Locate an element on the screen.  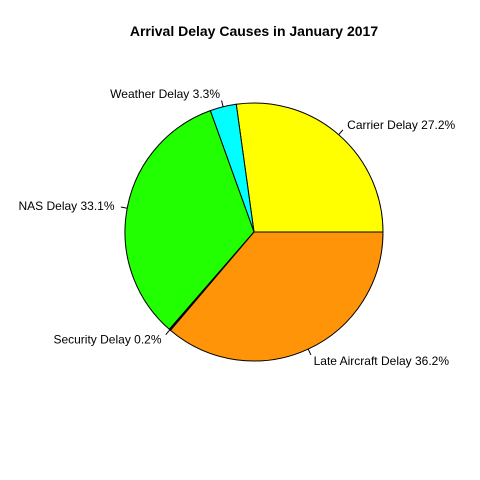
leader-line-late-aircraft-delay is located at coordinates (309, 352).